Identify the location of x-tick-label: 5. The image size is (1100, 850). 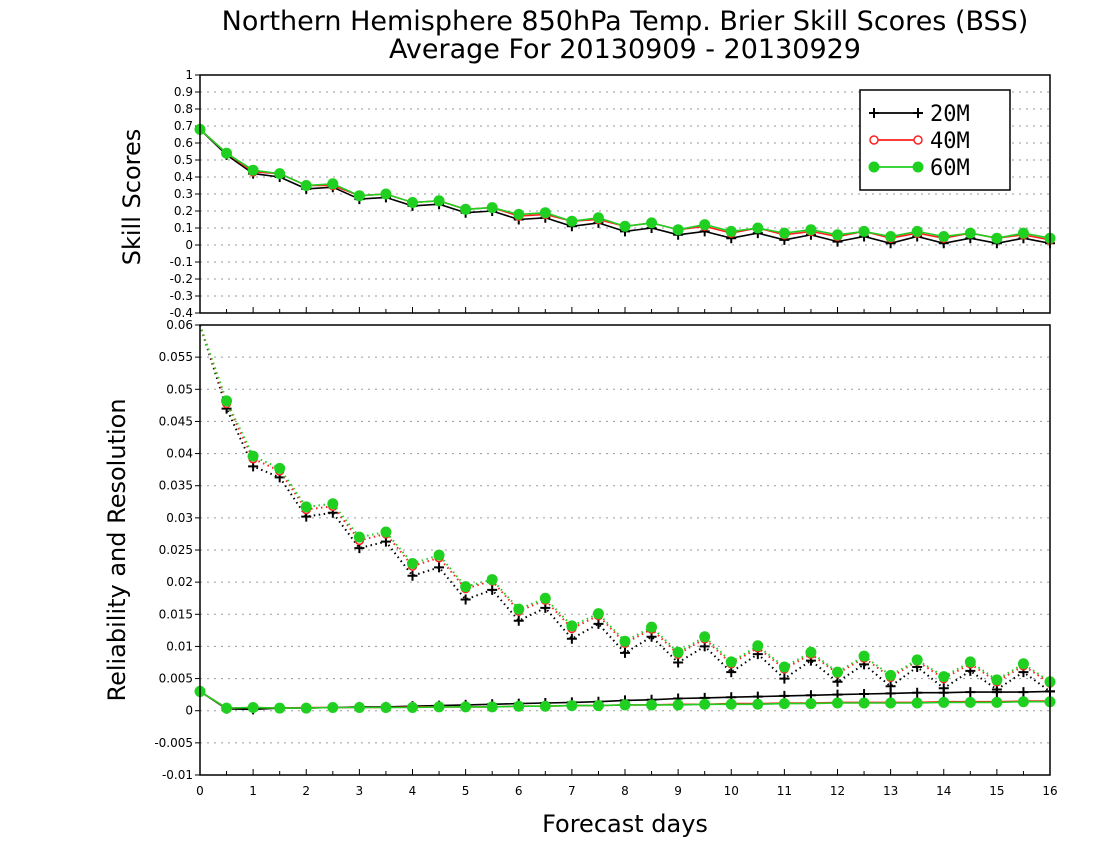
(466, 791).